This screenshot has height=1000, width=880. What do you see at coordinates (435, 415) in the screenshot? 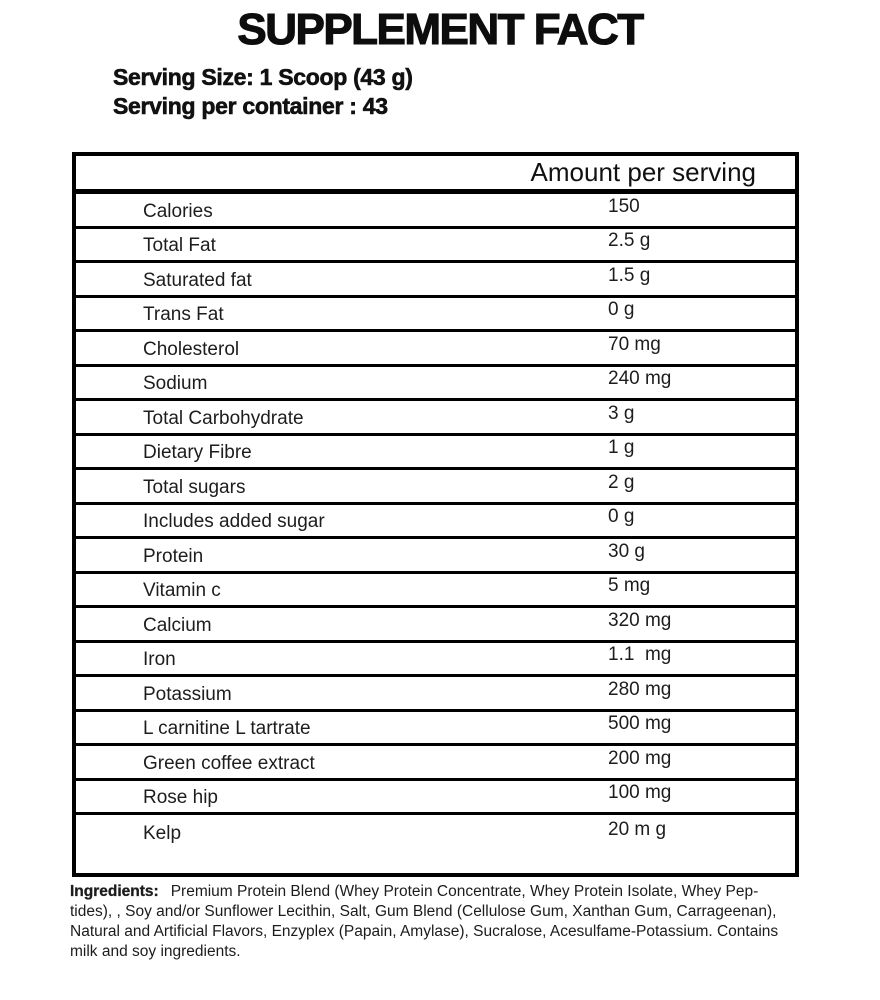
I see `table-row-total-carbohydrate: Total Carbohydrate 3 g` at bounding box center [435, 415].